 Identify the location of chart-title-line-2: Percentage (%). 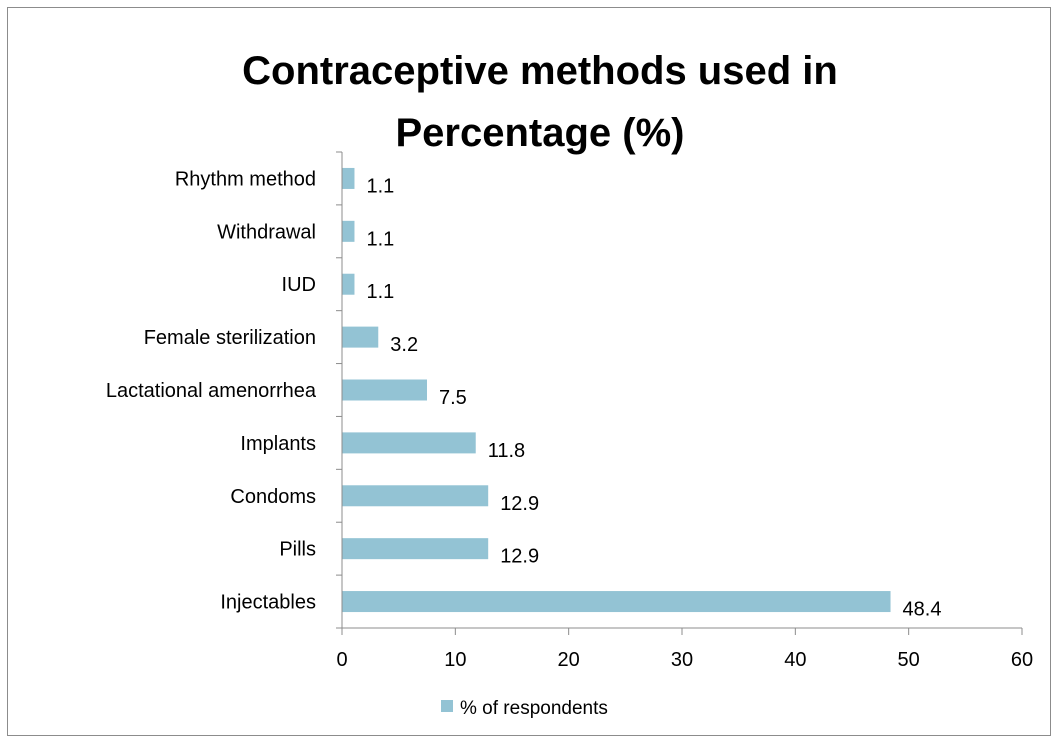
(540, 133).